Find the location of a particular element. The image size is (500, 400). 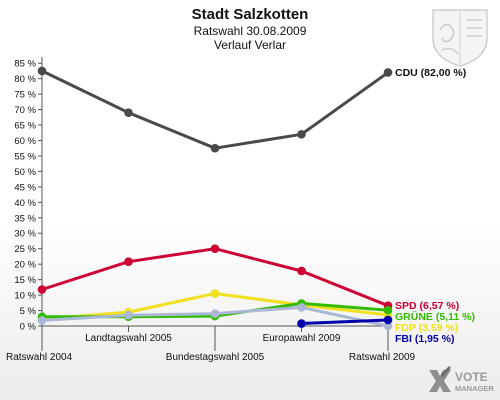

y-tick-label: 40 % is located at coordinates (25, 203).